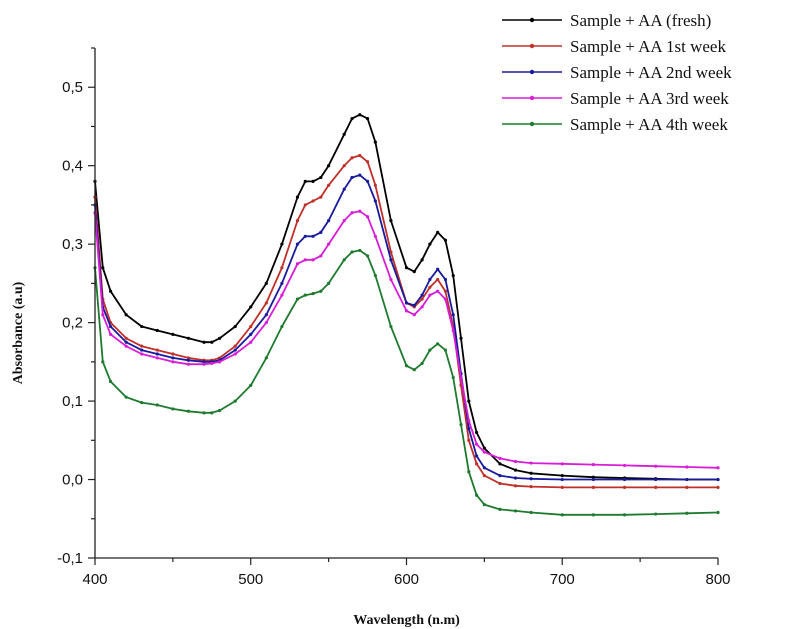  I want to click on legend-label: Sample + AA 4th week, so click(649, 124).